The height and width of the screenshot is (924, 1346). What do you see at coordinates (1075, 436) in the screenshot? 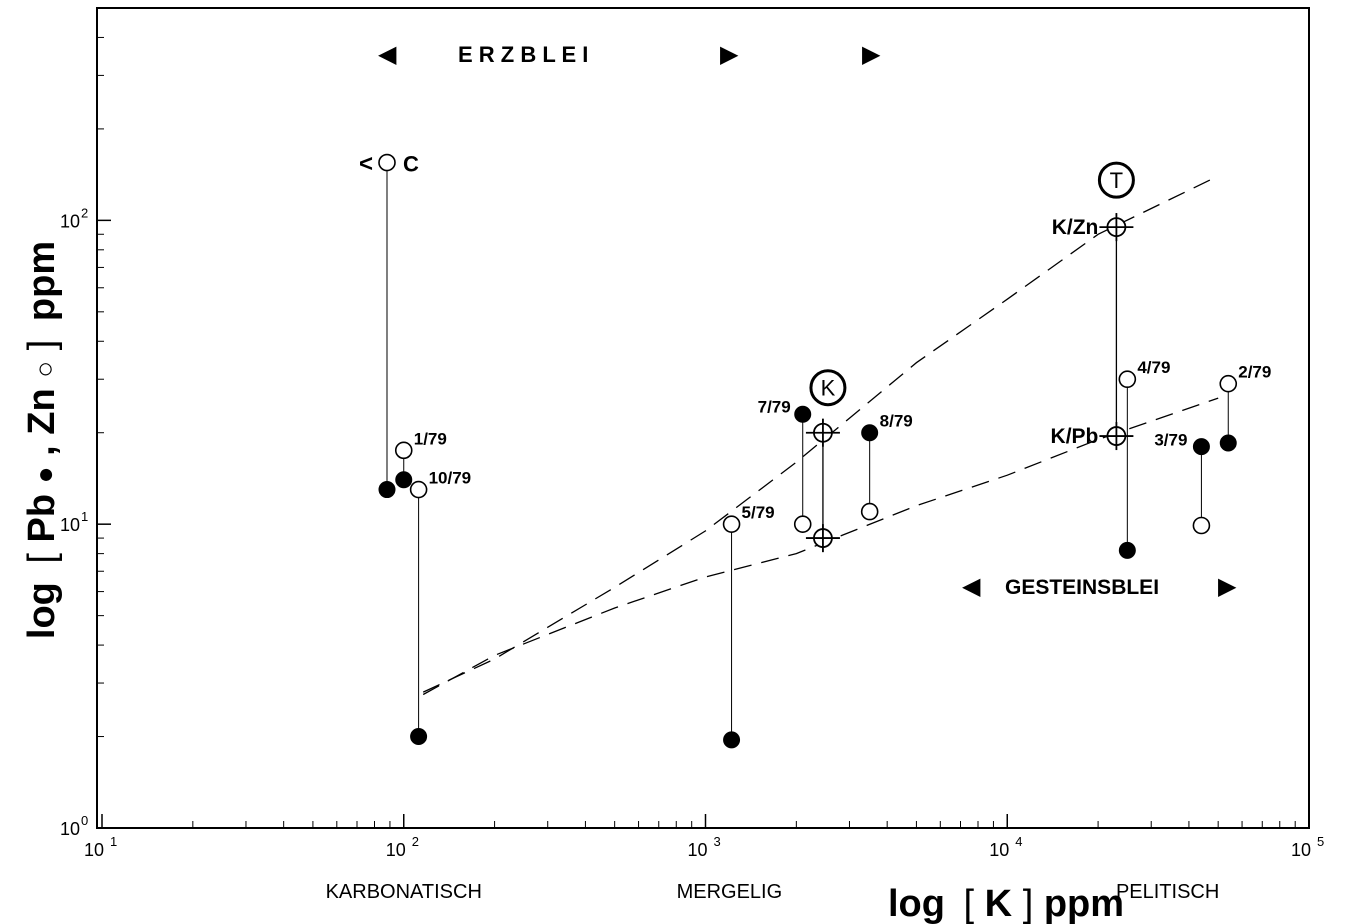
I see `average-label: K/Pb` at bounding box center [1075, 436].